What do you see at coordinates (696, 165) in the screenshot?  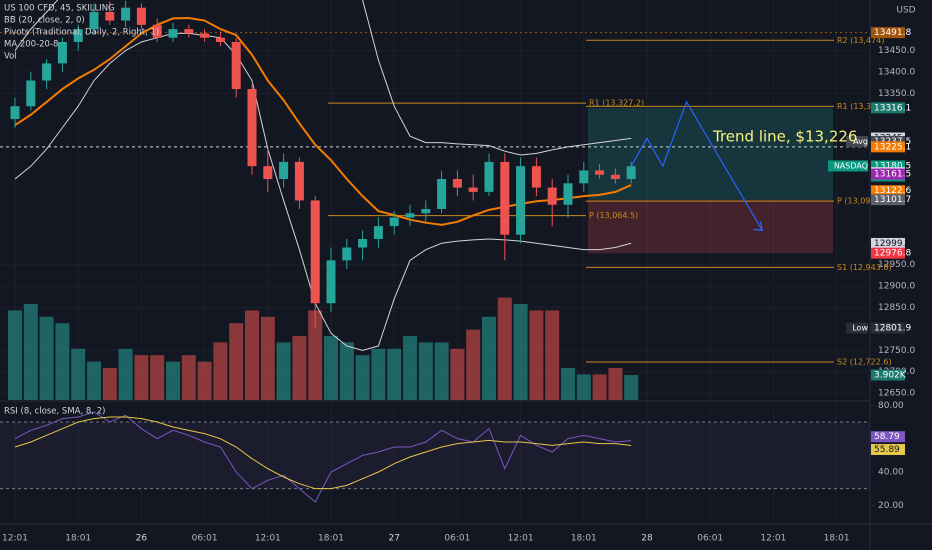 I see `projection-line` at bounding box center [696, 165].